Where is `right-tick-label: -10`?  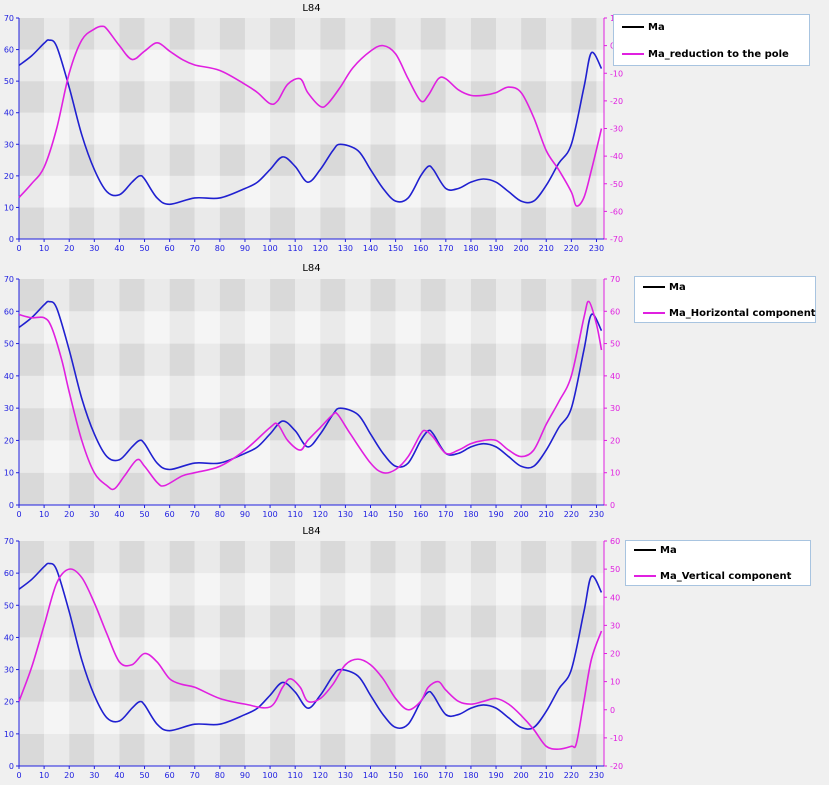
right-tick-label: -10 is located at coordinates (616, 738).